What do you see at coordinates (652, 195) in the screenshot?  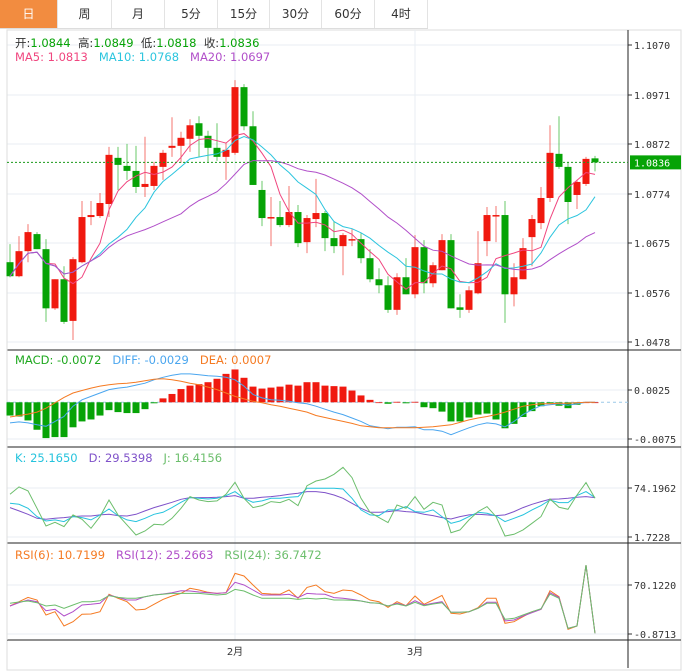 I see `price-axis-label: 1.0774` at bounding box center [652, 195].